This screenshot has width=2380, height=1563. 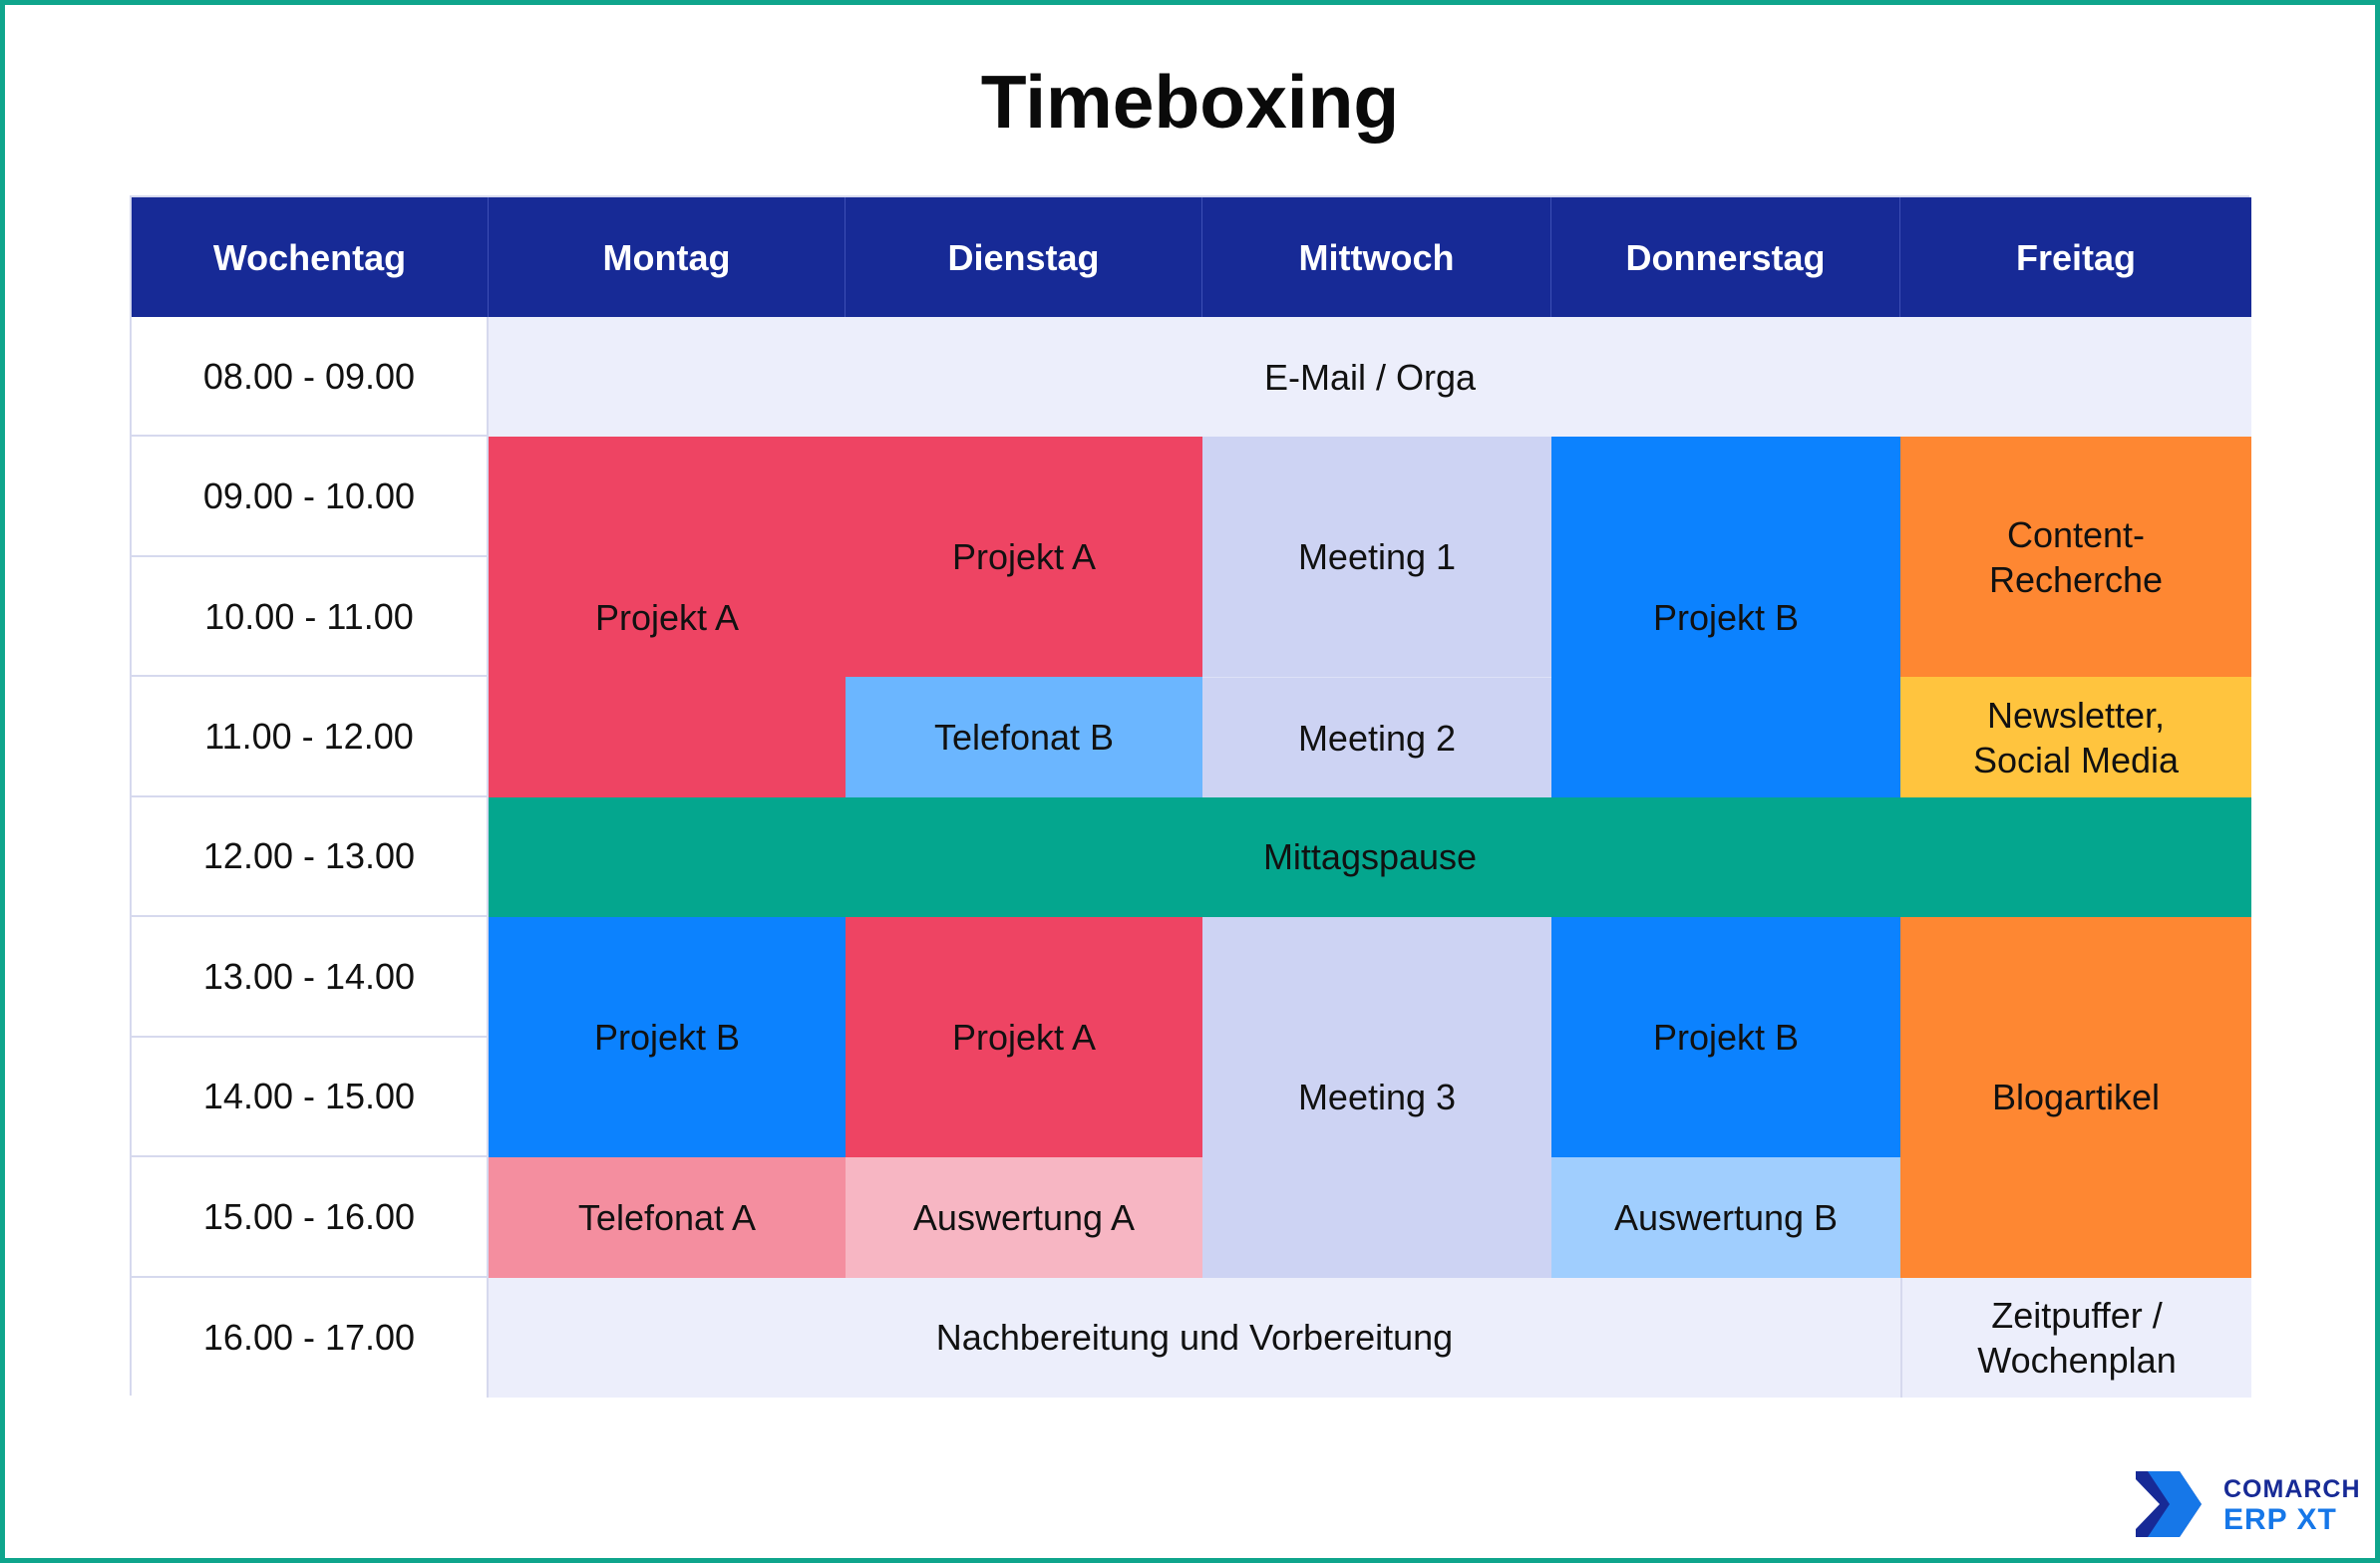 I want to click on time-slot: 09.00 - 10.00, so click(x=310, y=497).